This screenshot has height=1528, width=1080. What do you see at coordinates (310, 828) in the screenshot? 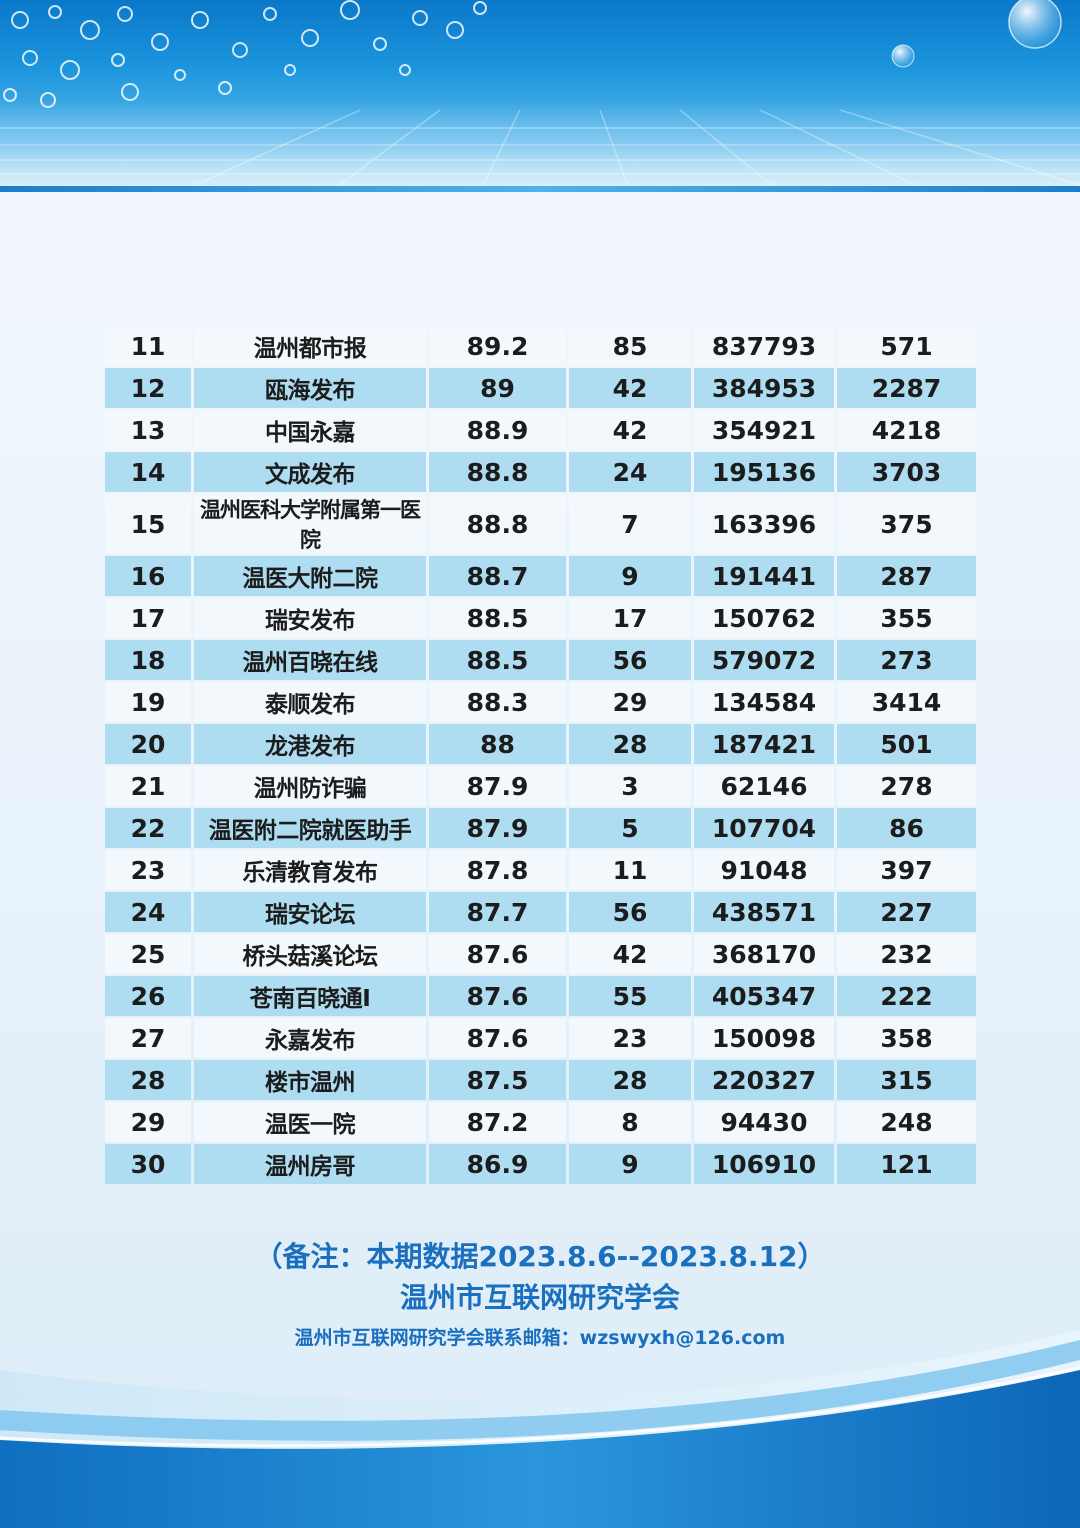
I see `account-name-cell: 温医附二院就医助手` at bounding box center [310, 828].